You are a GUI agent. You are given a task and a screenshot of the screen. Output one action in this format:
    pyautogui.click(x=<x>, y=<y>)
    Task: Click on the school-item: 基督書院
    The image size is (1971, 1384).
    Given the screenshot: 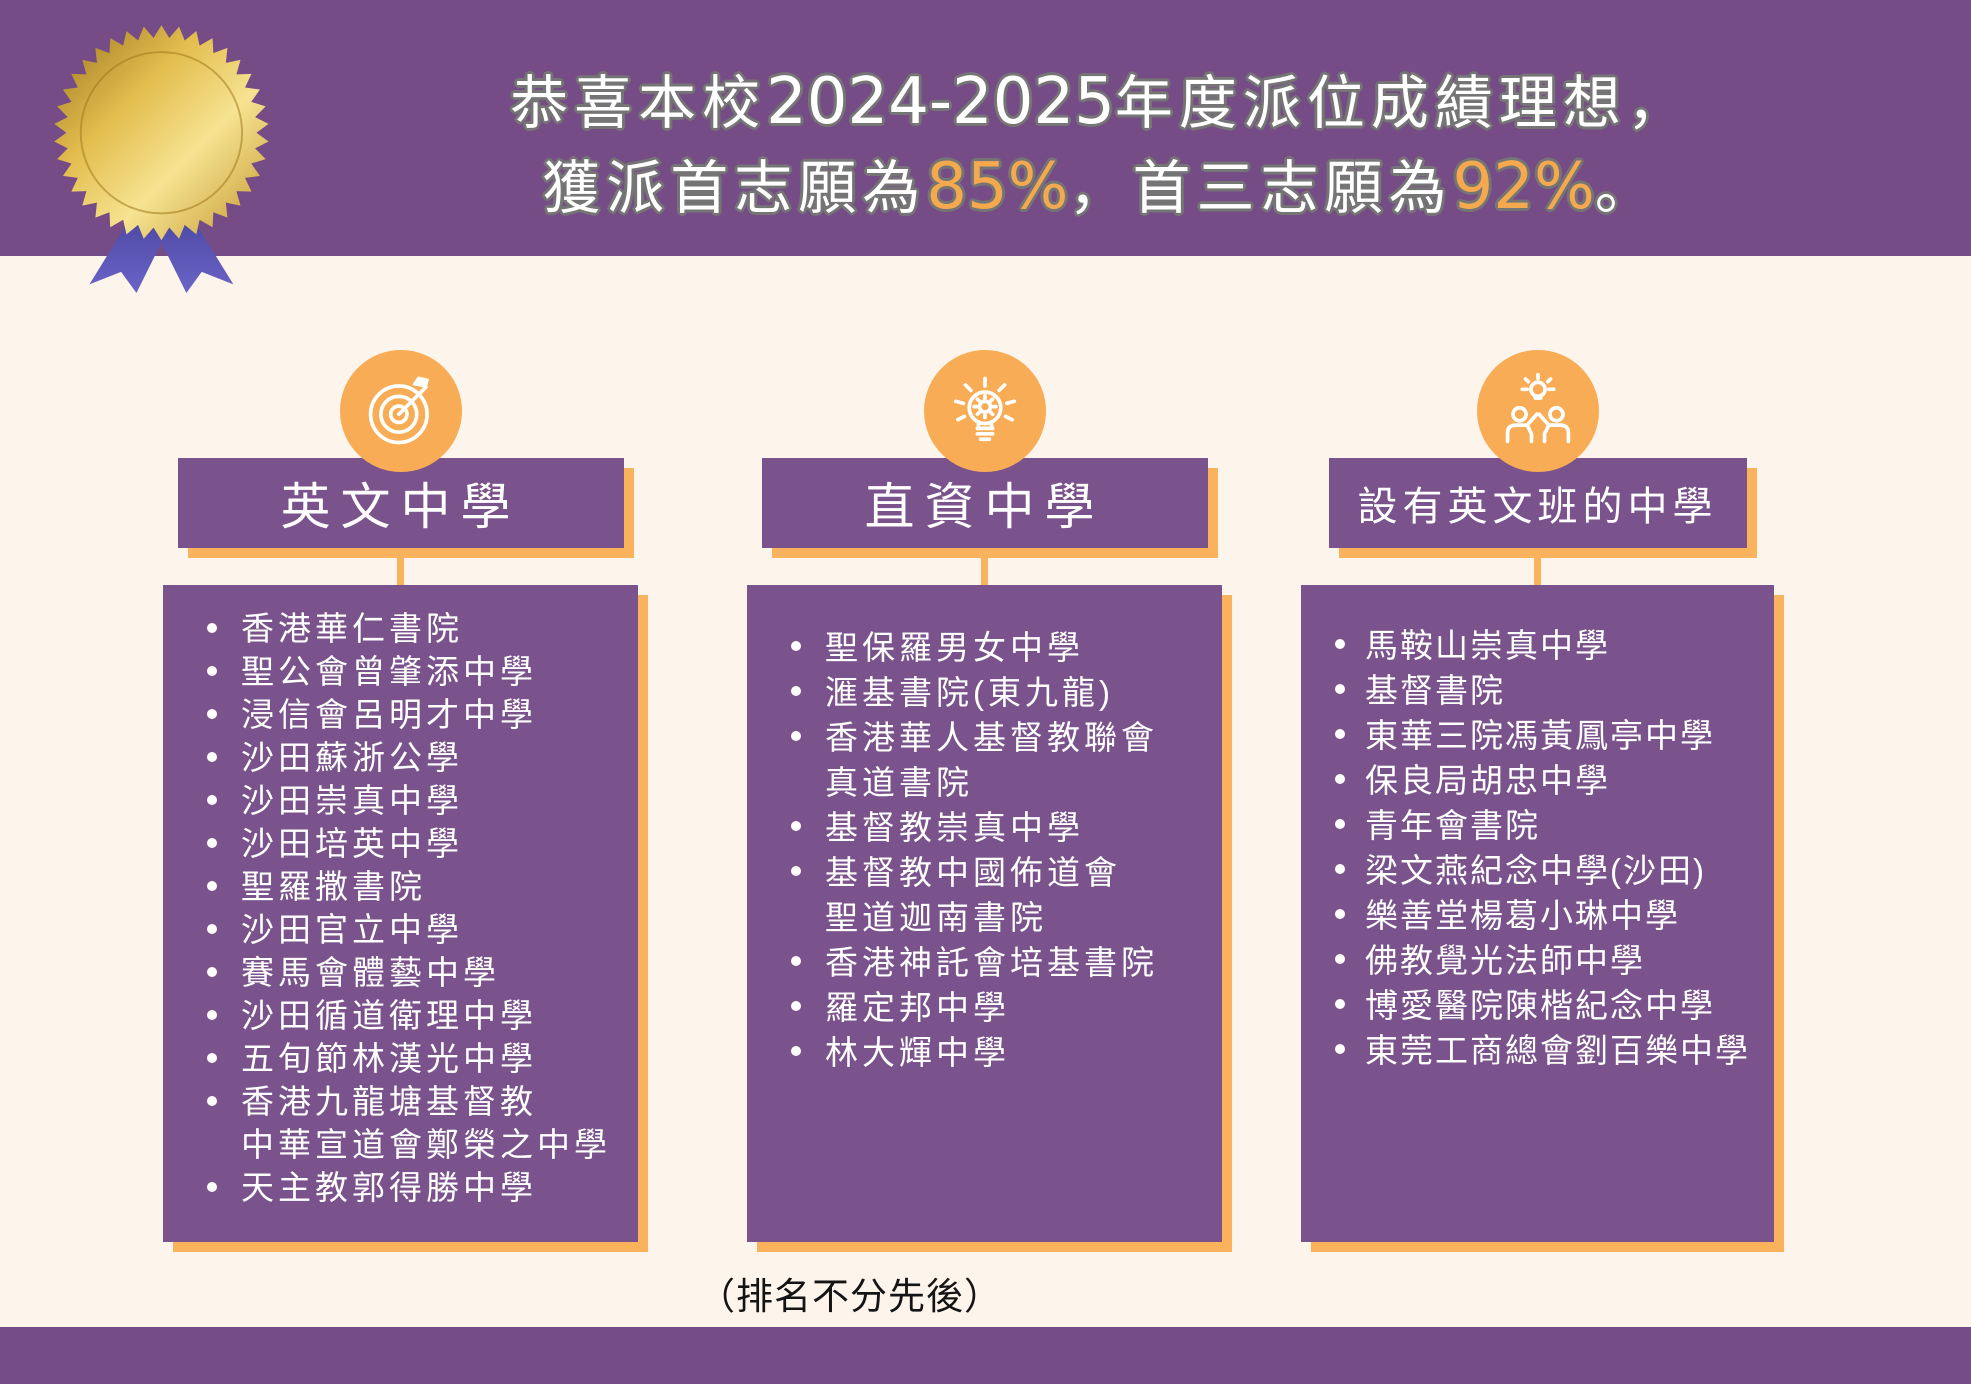 What is the action you would take?
    pyautogui.click(x=1544, y=690)
    